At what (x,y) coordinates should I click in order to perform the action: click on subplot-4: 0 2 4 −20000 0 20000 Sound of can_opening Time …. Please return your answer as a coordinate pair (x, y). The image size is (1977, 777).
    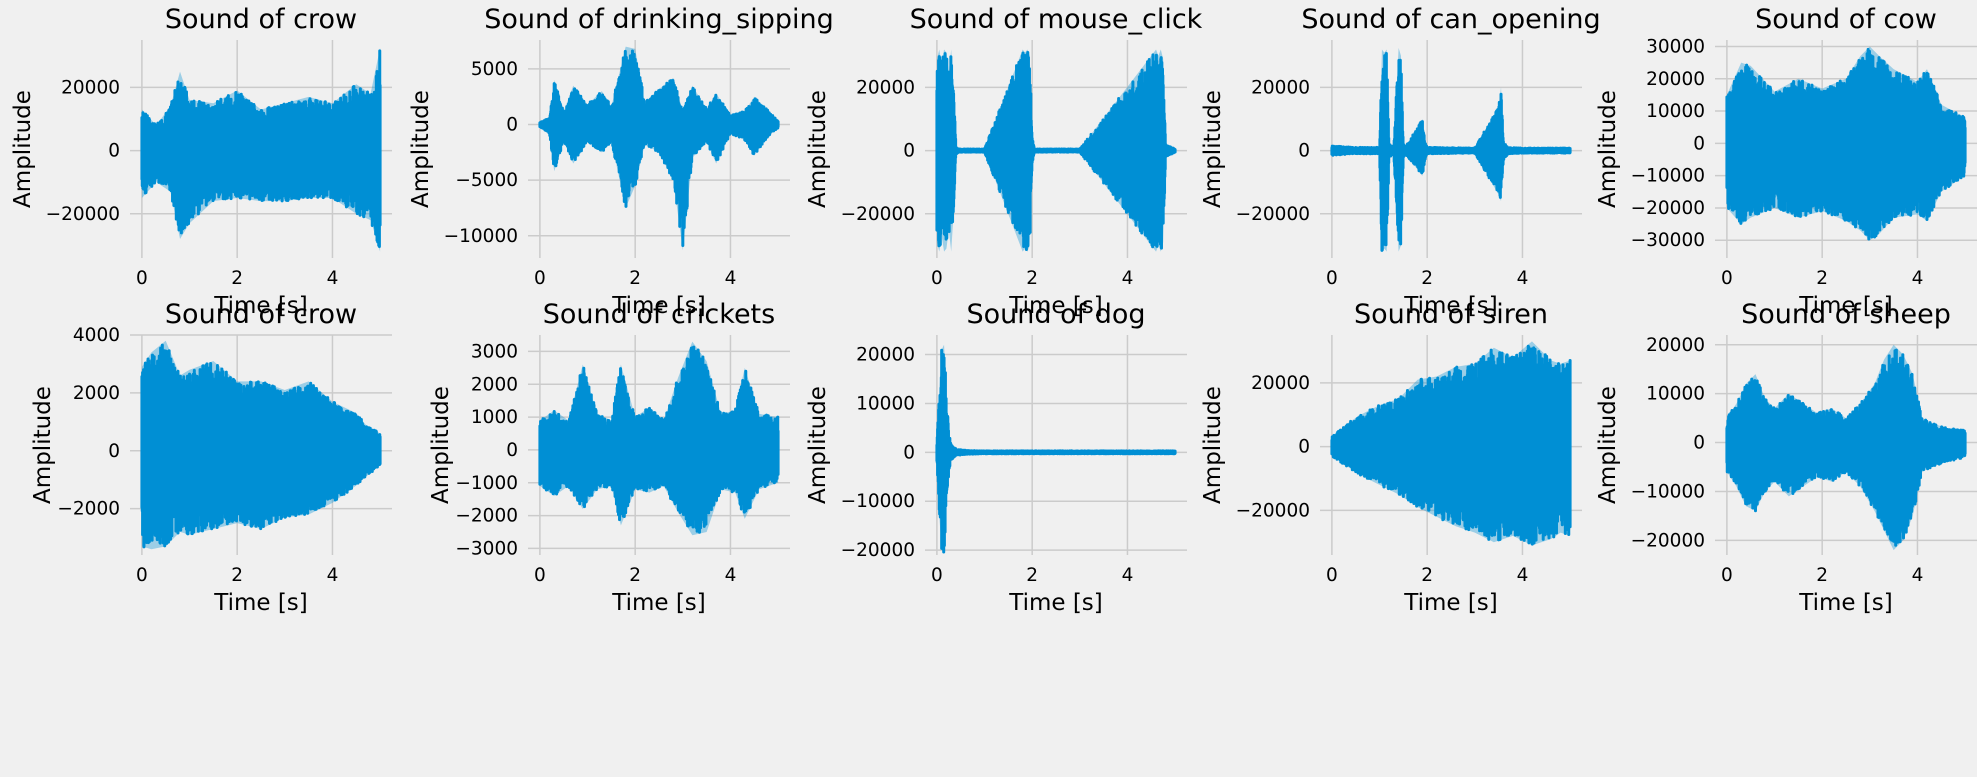
    Looking at the image, I should click on (1400, 161).